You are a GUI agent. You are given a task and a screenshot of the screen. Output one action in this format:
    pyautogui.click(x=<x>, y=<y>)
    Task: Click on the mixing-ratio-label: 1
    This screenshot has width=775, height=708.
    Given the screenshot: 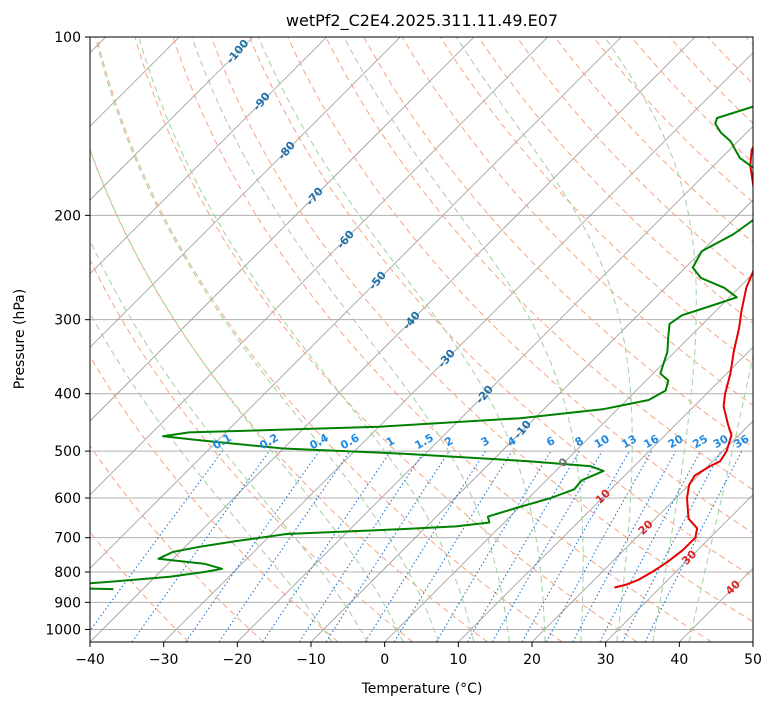 What is the action you would take?
    pyautogui.click(x=390, y=441)
    